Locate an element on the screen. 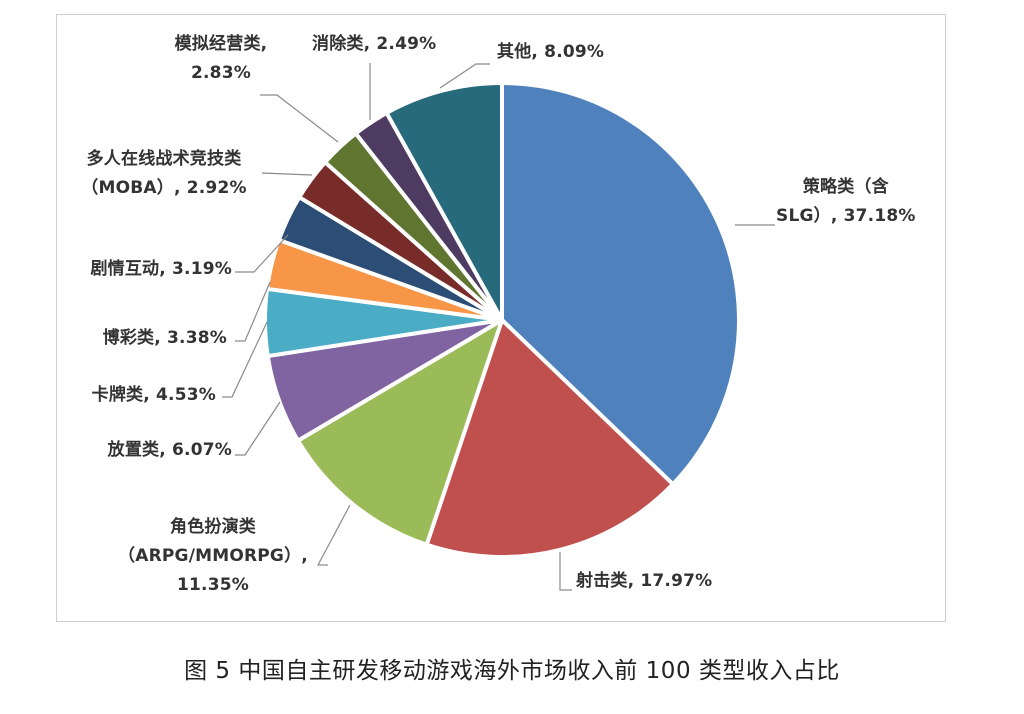 This screenshot has width=1024, height=714. leader-line-rpg is located at coordinates (334, 535).